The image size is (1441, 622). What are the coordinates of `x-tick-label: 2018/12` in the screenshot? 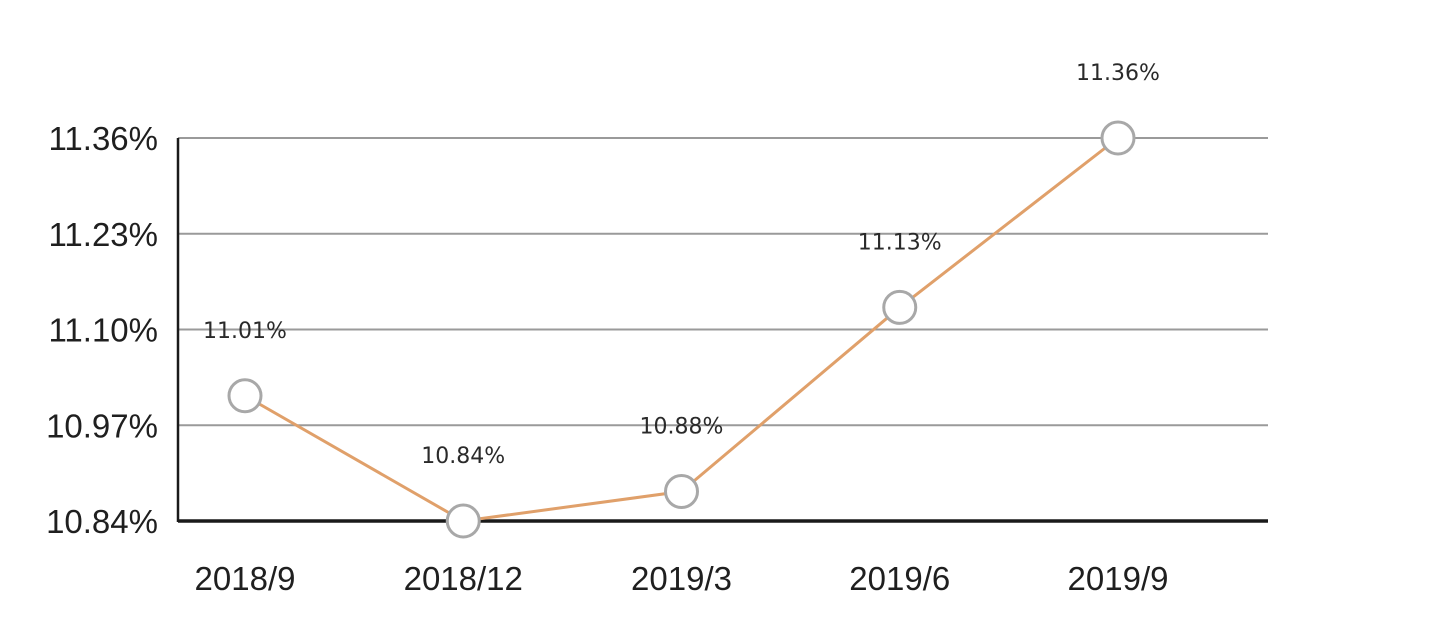 It's located at (463, 578).